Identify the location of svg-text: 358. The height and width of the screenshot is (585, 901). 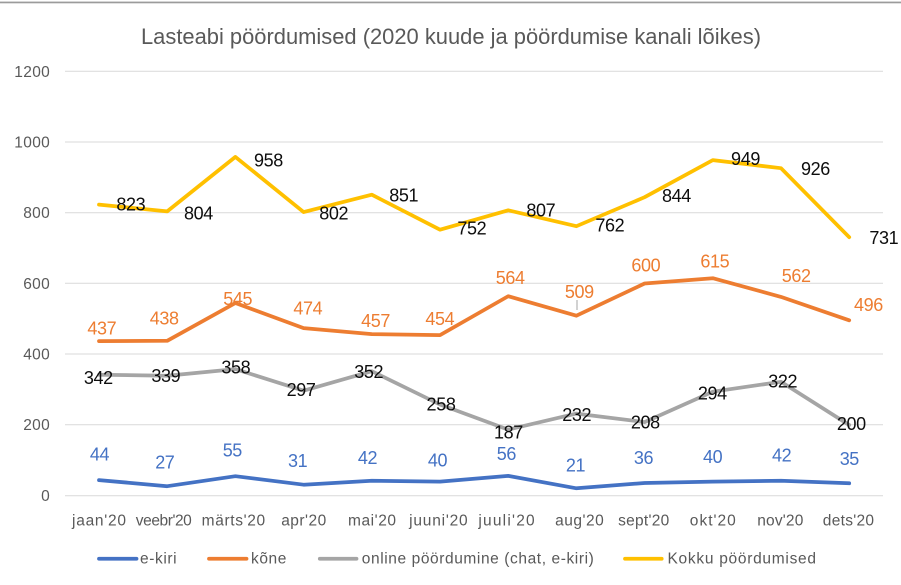
(235, 367).